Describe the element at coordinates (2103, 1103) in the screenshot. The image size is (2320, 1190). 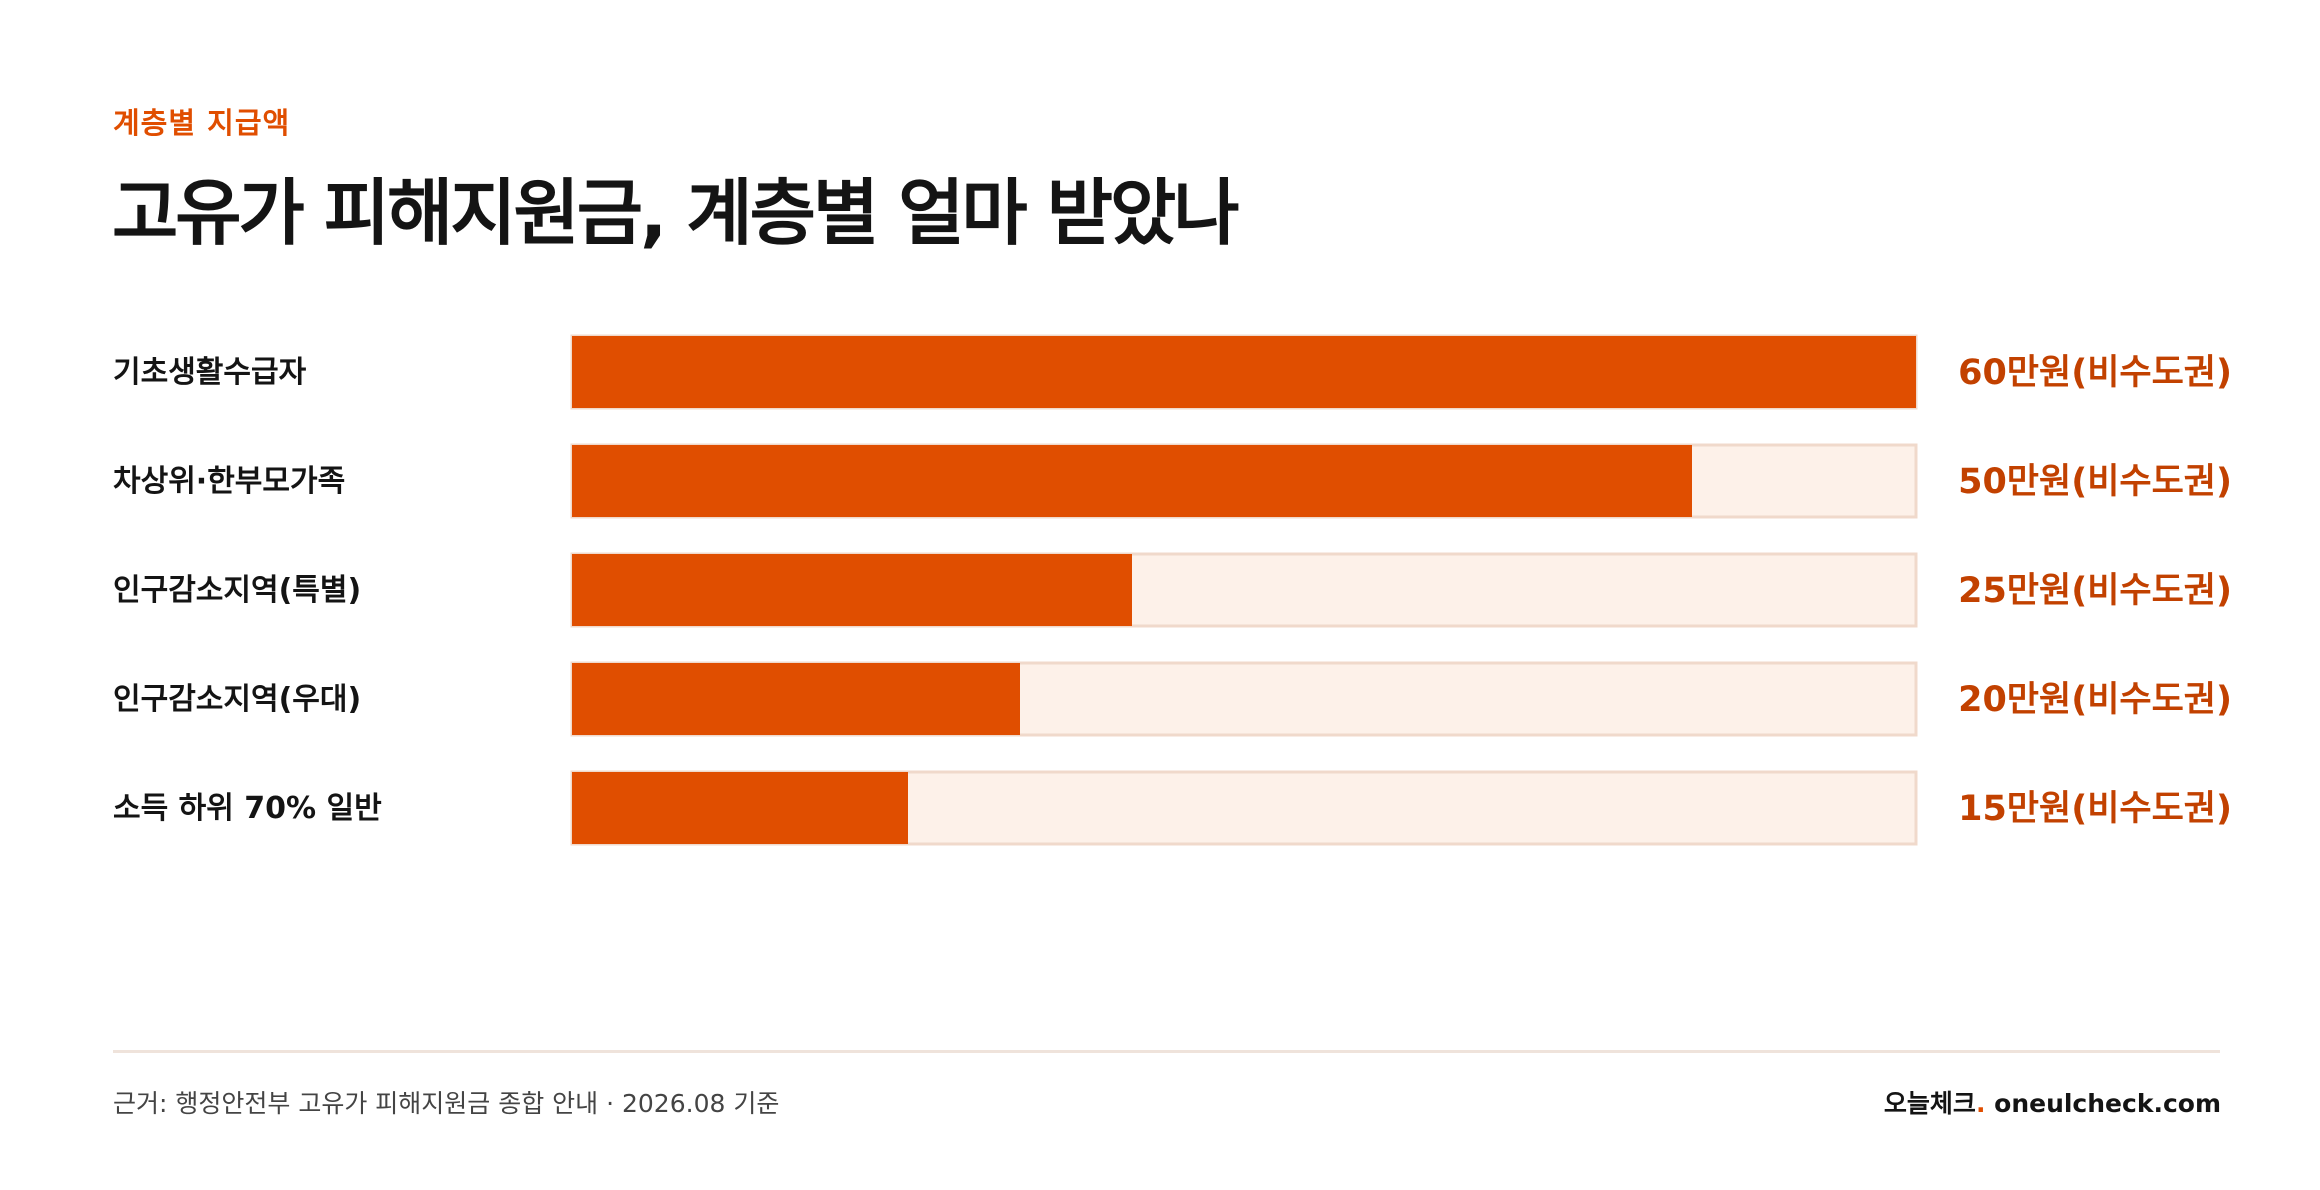
I see `brand-domain: oneulcheck.com` at that location.